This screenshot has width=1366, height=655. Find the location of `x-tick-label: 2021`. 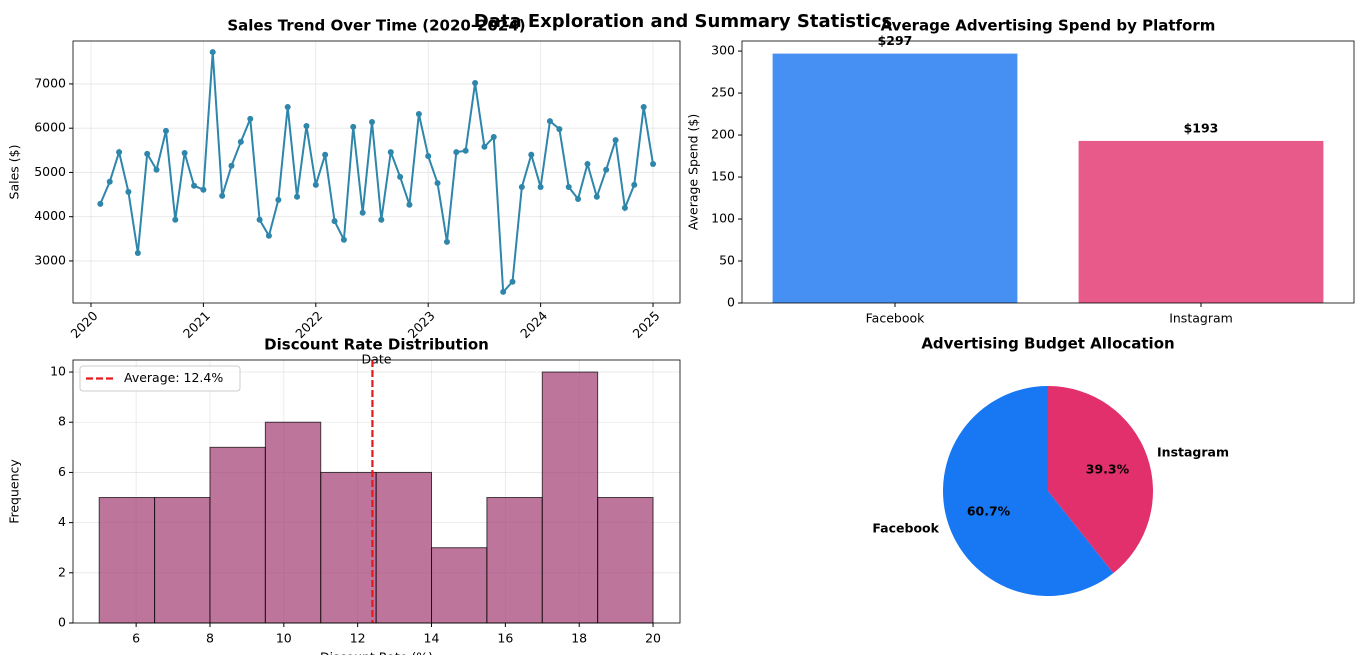

x-tick-label: 2021 is located at coordinates (196, 324).